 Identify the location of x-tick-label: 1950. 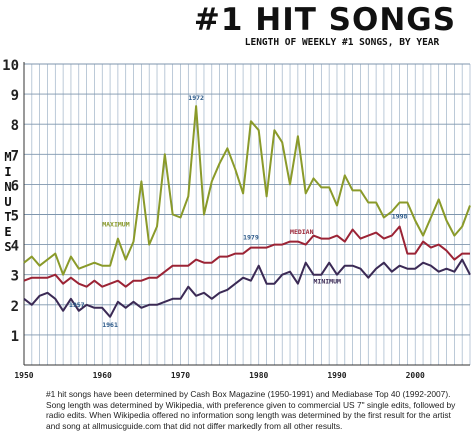
(23, 375).